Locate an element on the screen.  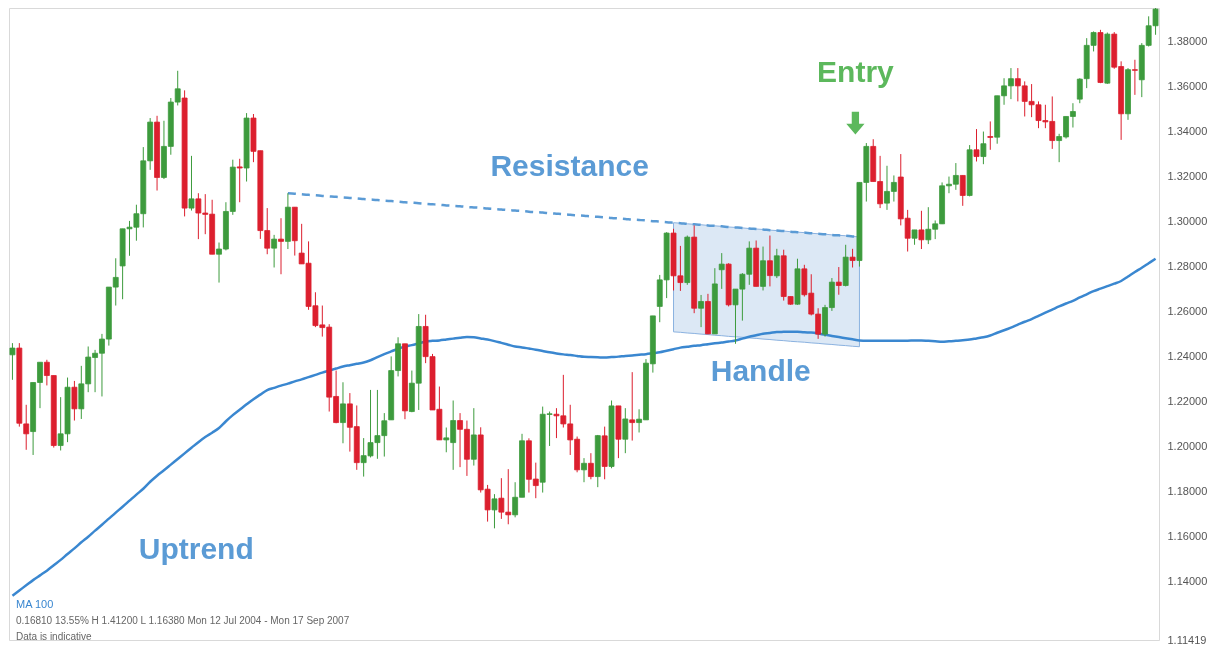
y-tick-label: 1.34000 is located at coordinates (1187, 131).